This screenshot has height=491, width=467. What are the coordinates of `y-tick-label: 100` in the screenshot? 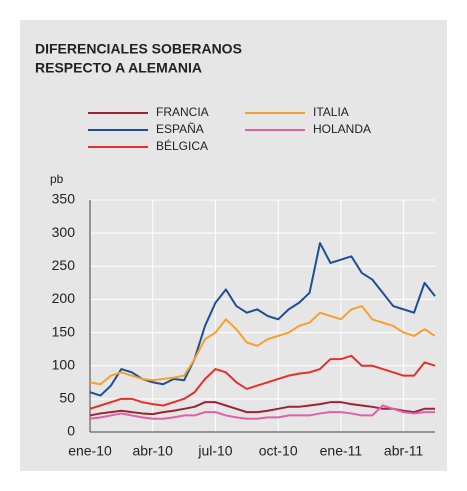 It's located at (64, 364).